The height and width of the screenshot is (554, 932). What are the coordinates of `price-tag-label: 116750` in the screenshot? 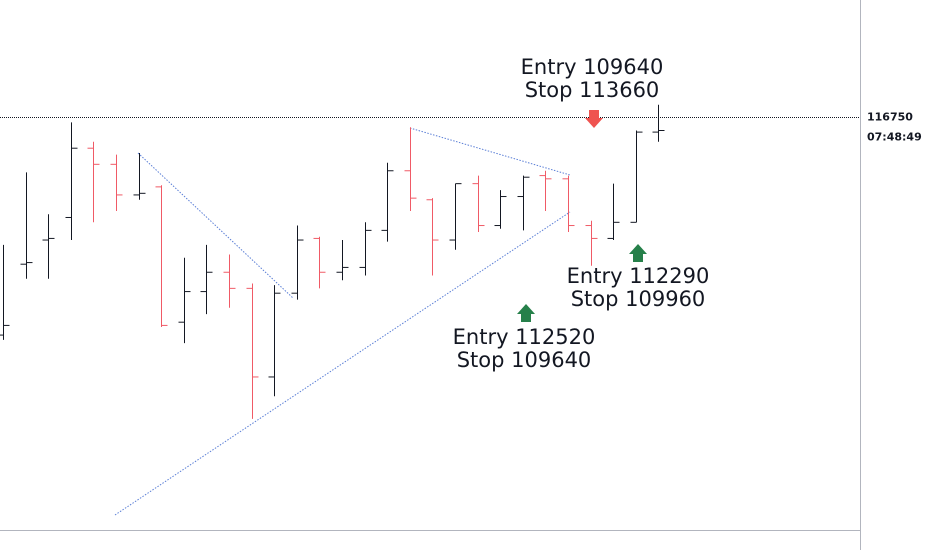 It's located at (890, 117).